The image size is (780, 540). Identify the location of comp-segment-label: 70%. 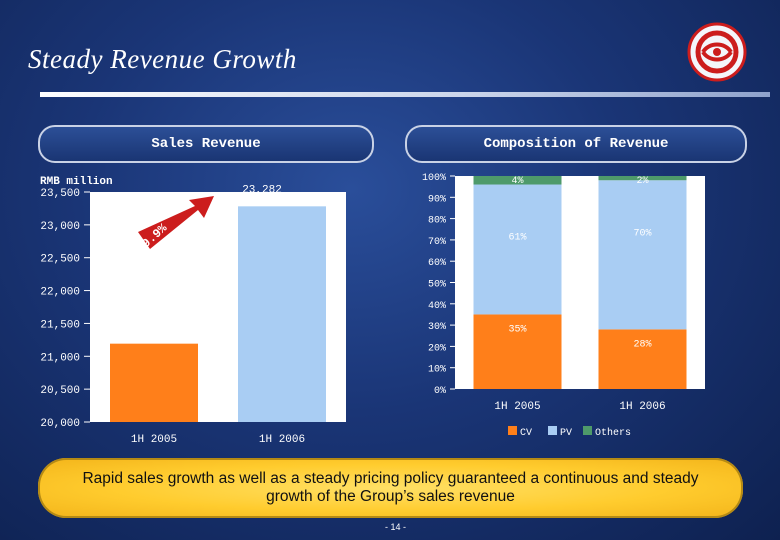
(642, 233).